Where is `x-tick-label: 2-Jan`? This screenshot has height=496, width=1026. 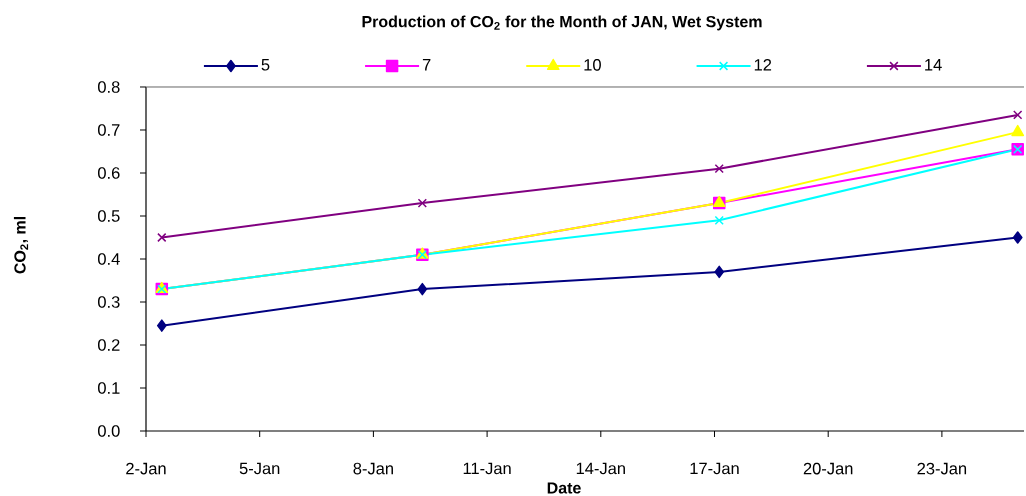
x-tick-label: 2-Jan is located at coordinates (146, 468).